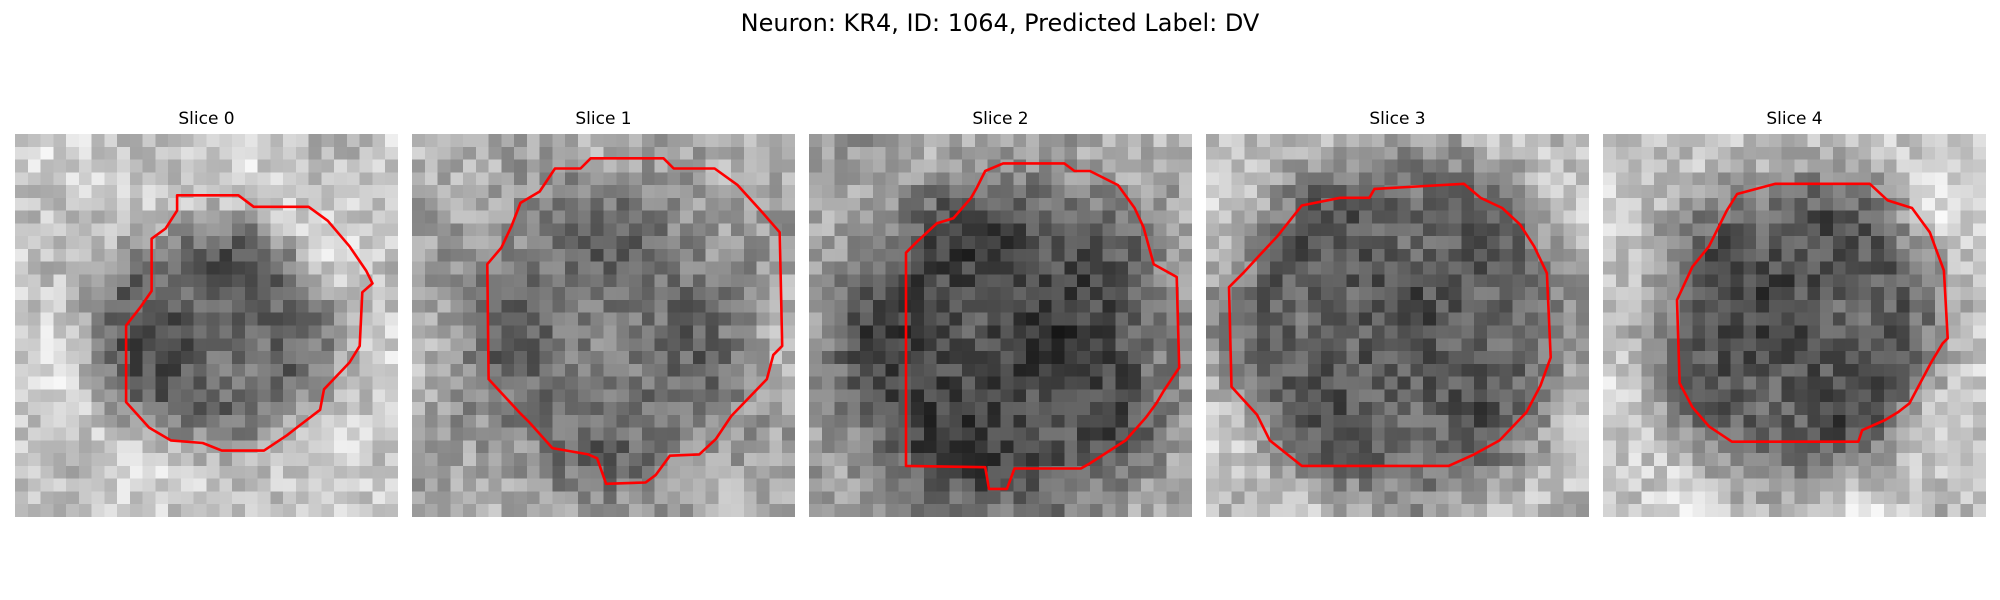 The image size is (2000, 600). I want to click on slice-title-0: Slice 0, so click(206, 119).